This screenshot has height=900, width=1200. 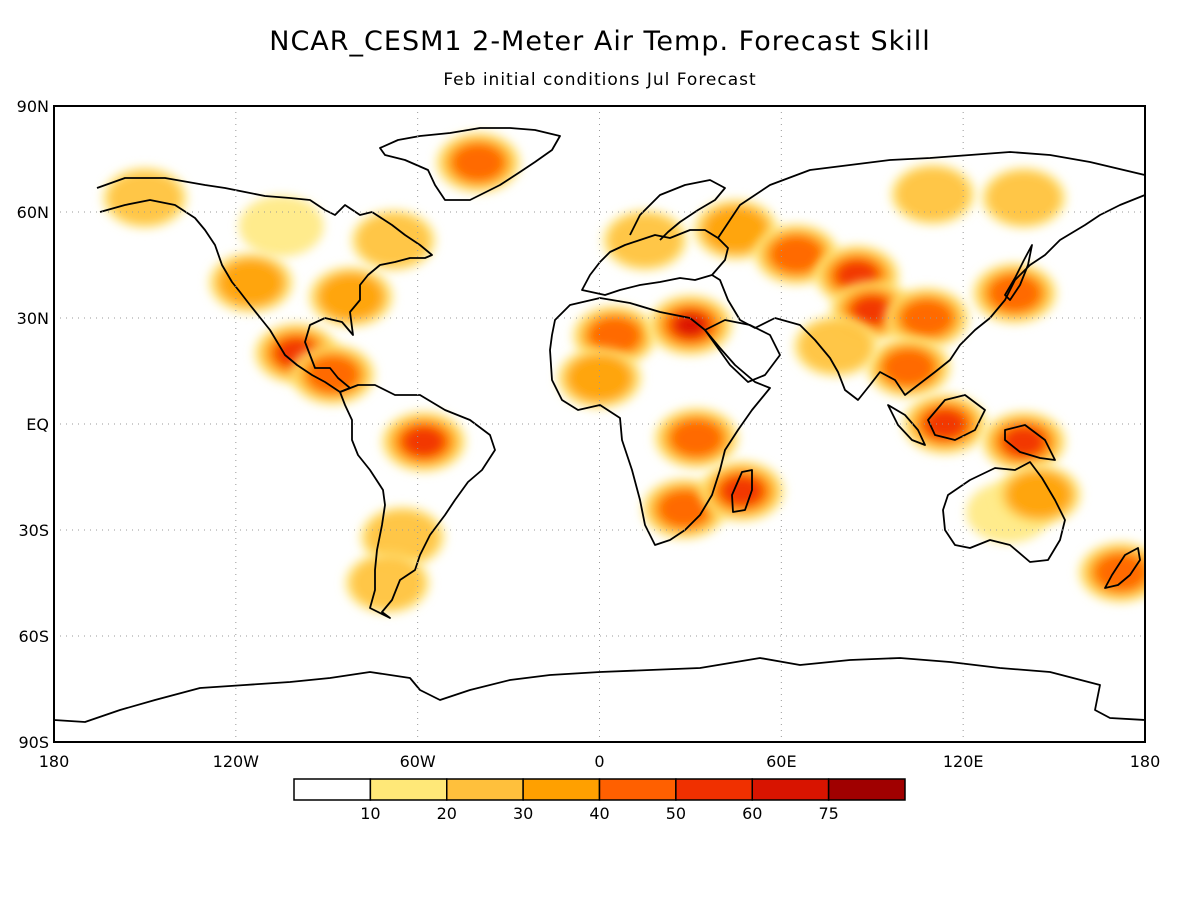 What do you see at coordinates (33, 106) in the screenshot?
I see `lat-tick-label: 90N` at bounding box center [33, 106].